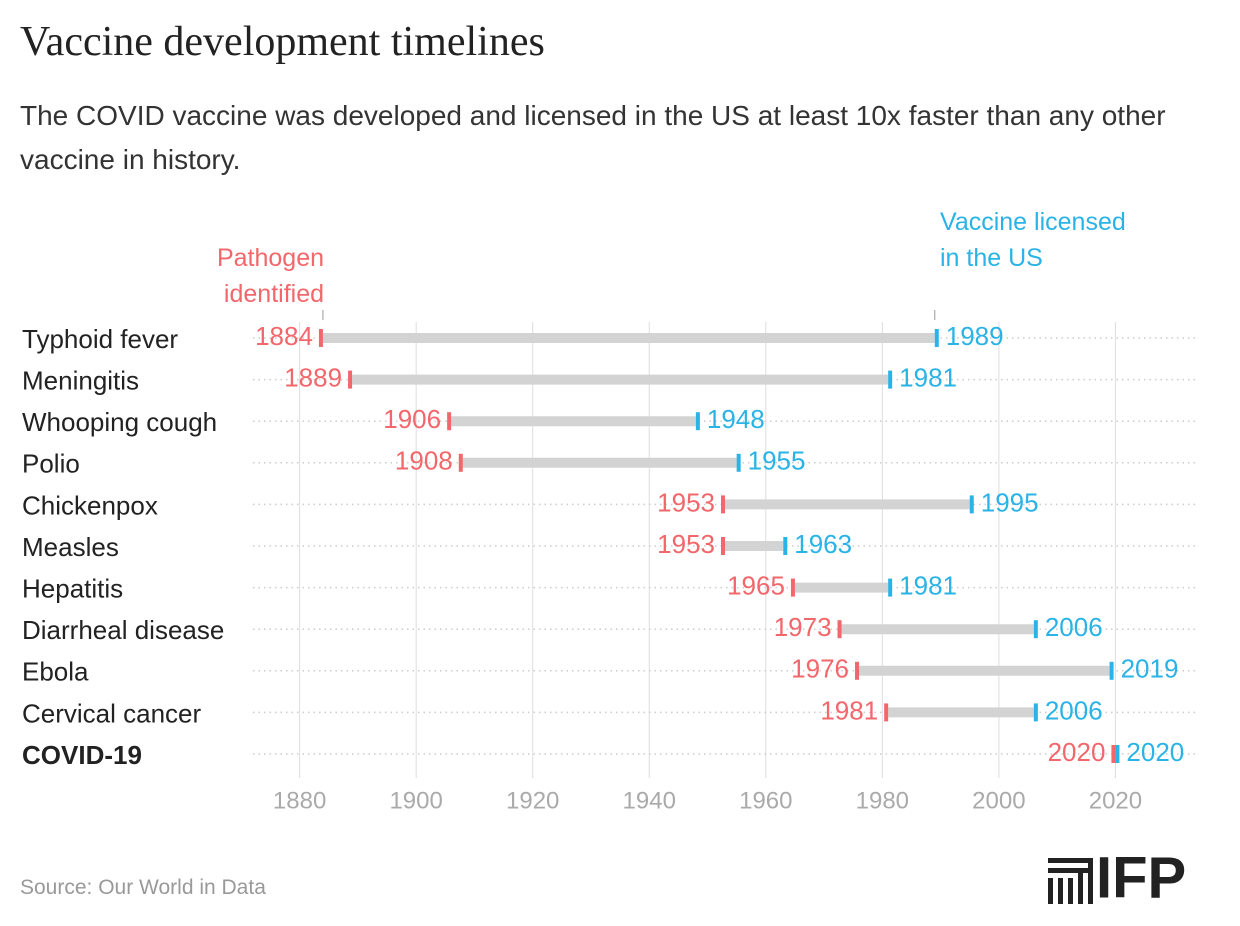 The image size is (1240, 926). I want to click on start-label: 1981, so click(849, 710).